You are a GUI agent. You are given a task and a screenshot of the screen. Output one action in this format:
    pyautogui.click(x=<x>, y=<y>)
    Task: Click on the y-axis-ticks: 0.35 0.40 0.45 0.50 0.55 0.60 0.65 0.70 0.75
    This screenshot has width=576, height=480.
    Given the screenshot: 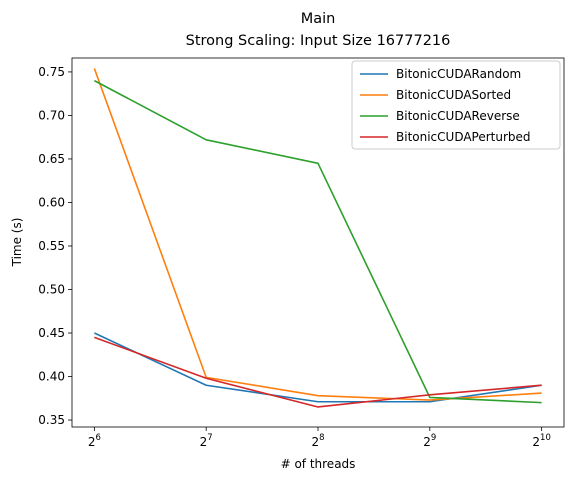 What is the action you would take?
    pyautogui.click(x=55, y=246)
    